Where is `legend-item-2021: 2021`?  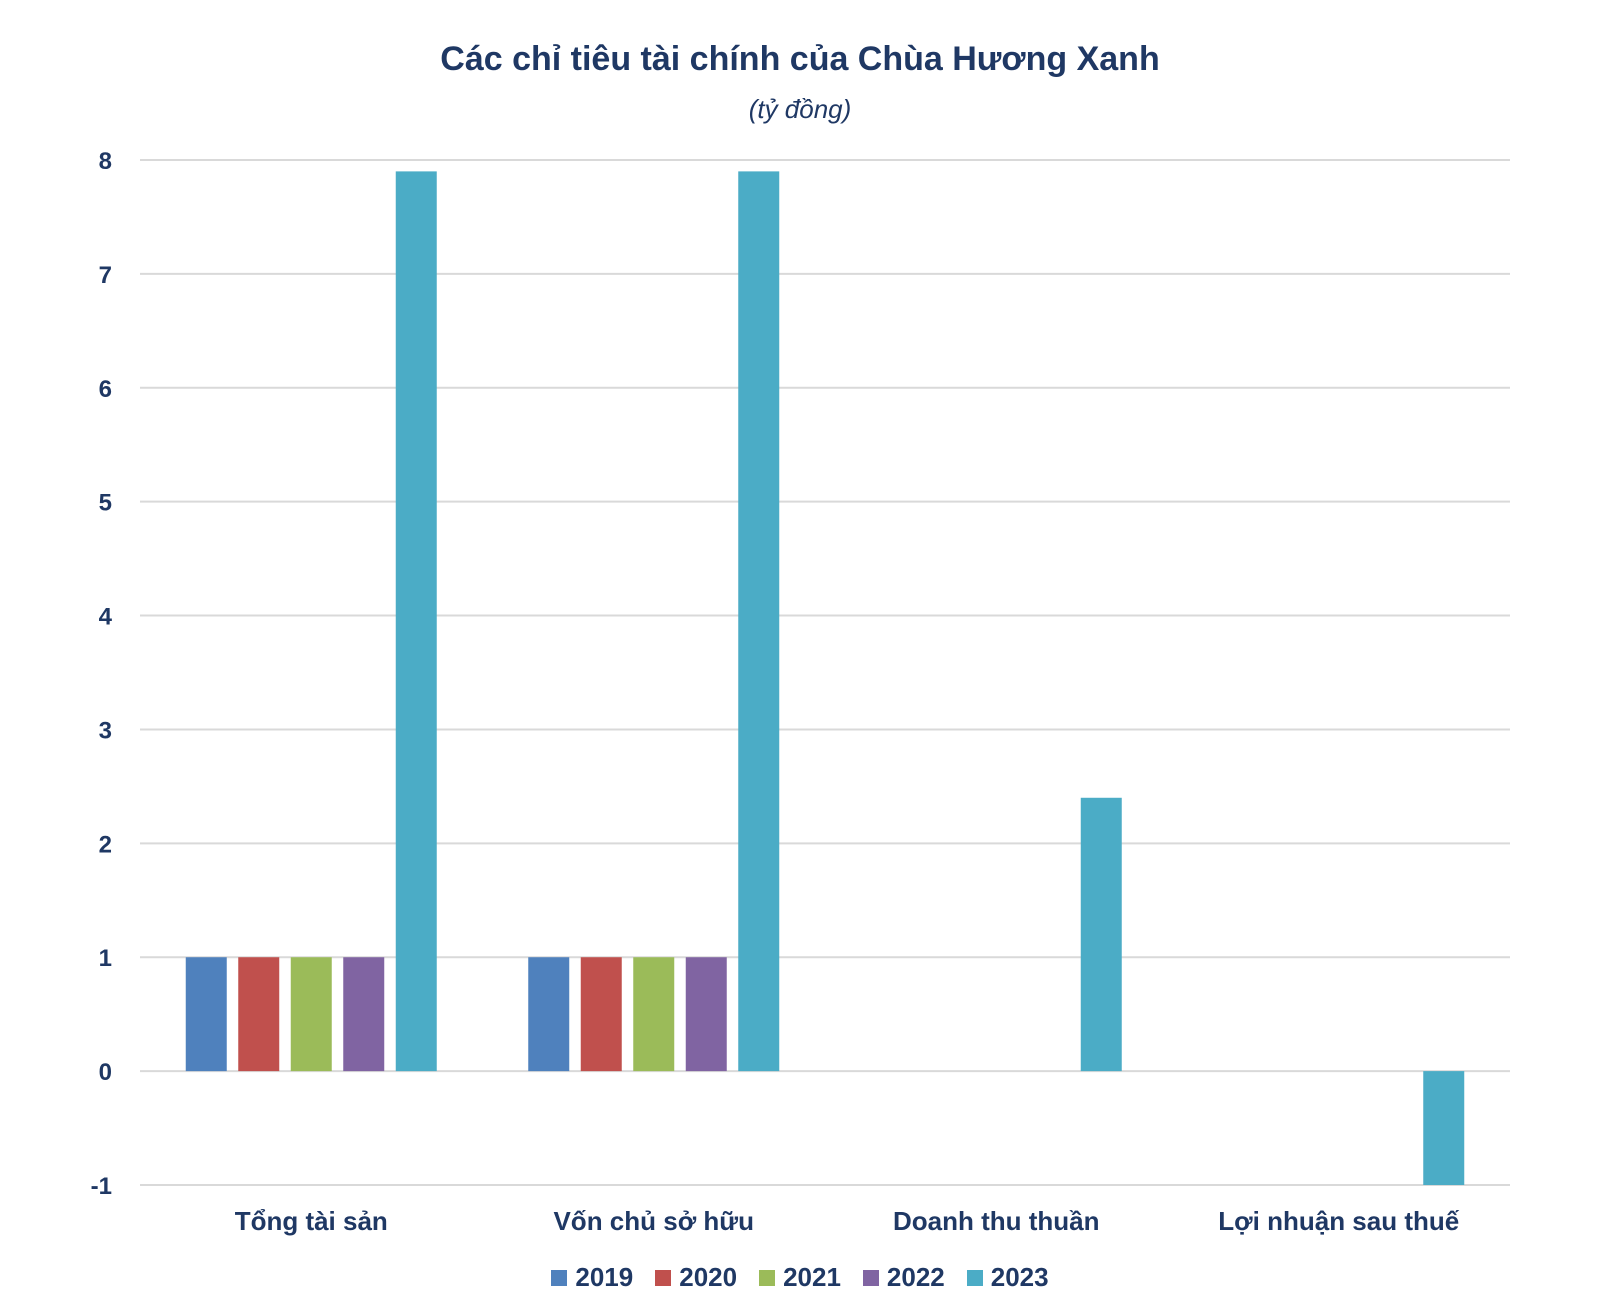 legend-item-2021: 2021 is located at coordinates (800, 1277).